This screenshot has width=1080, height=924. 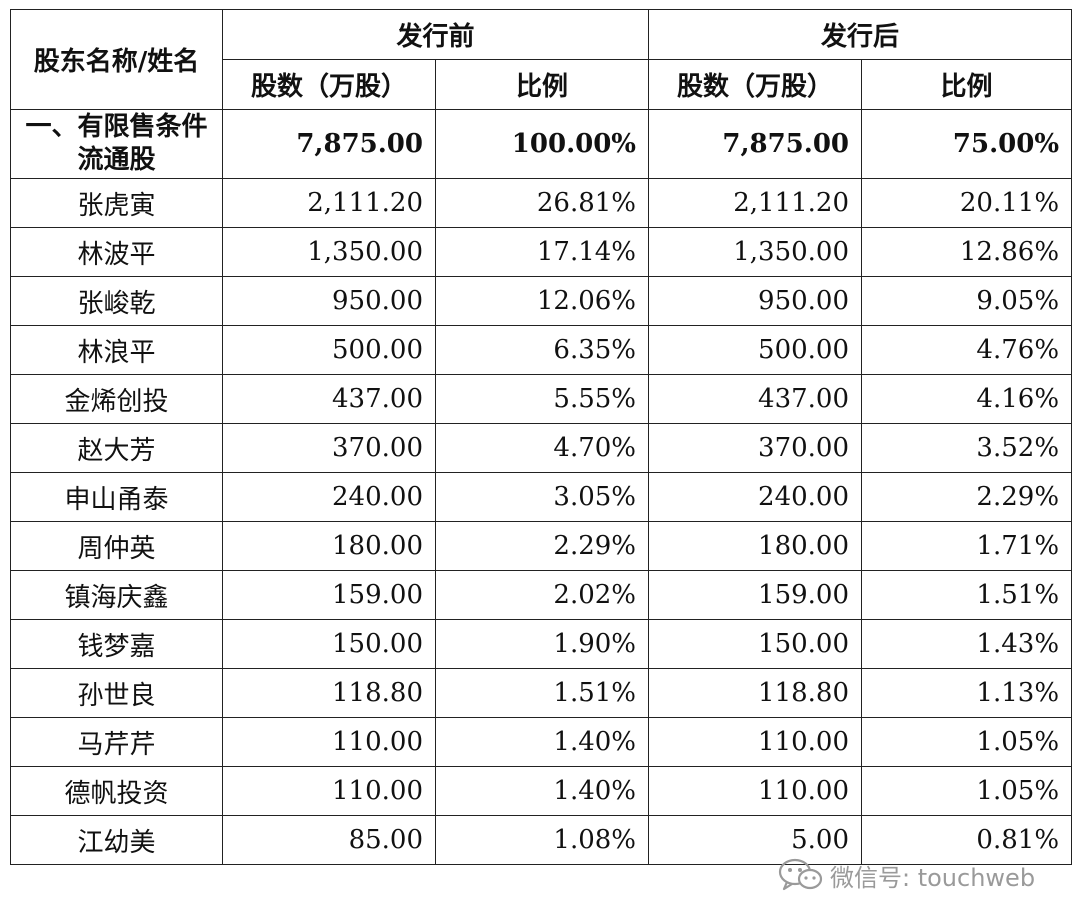 I want to click on after-shares: 159.00, so click(x=755, y=595).